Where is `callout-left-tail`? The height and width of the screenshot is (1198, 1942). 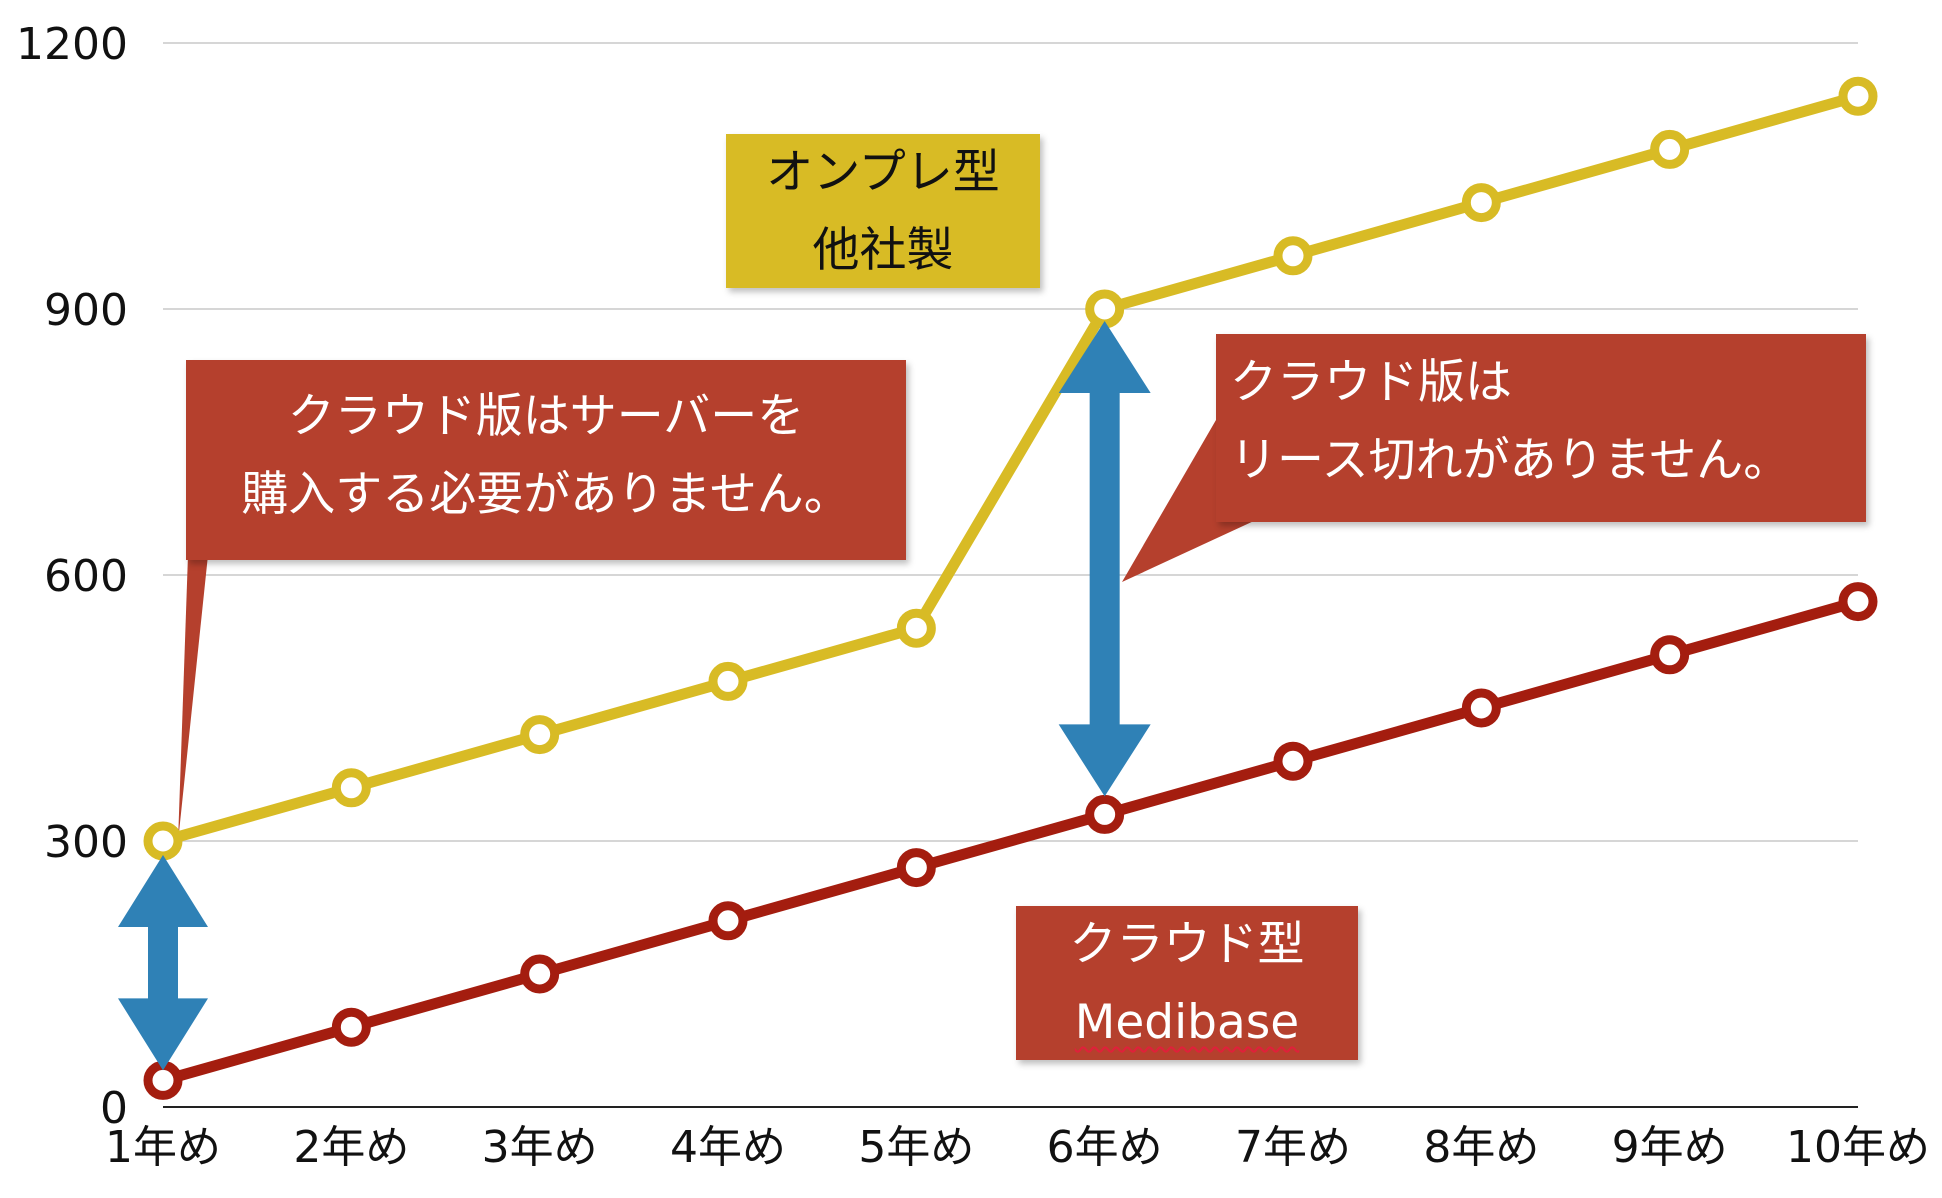
callout-left-tail is located at coordinates (193, 698).